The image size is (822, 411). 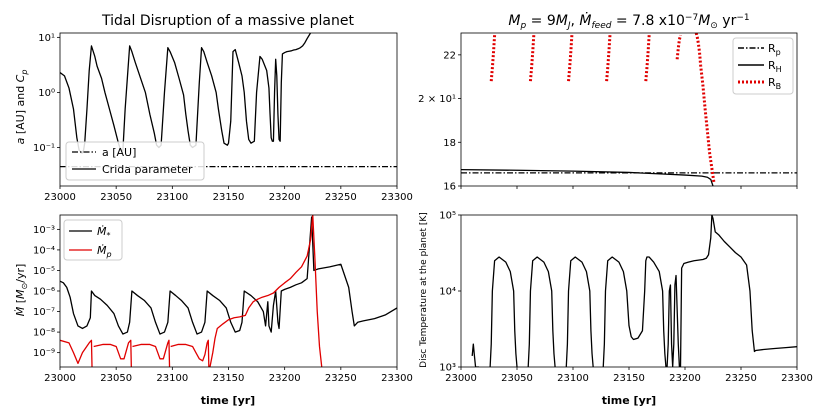 I want to click on panel1-x-ticks: 23000 23050 23100 23150 23200 23250 23300, so click(x=228, y=194).